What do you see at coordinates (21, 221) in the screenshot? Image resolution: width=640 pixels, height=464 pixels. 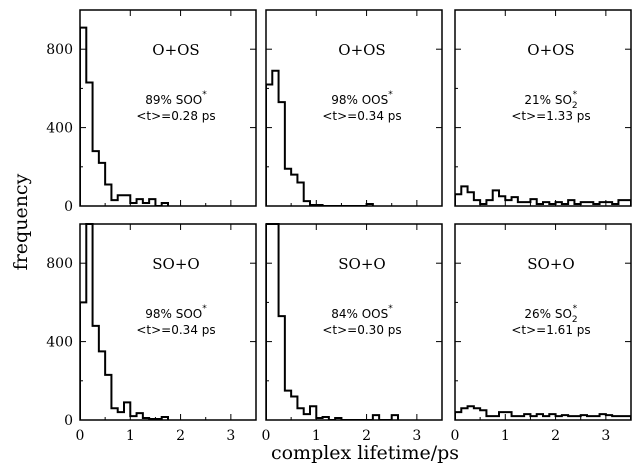 I see `y-axis-title: frequency` at bounding box center [21, 221].